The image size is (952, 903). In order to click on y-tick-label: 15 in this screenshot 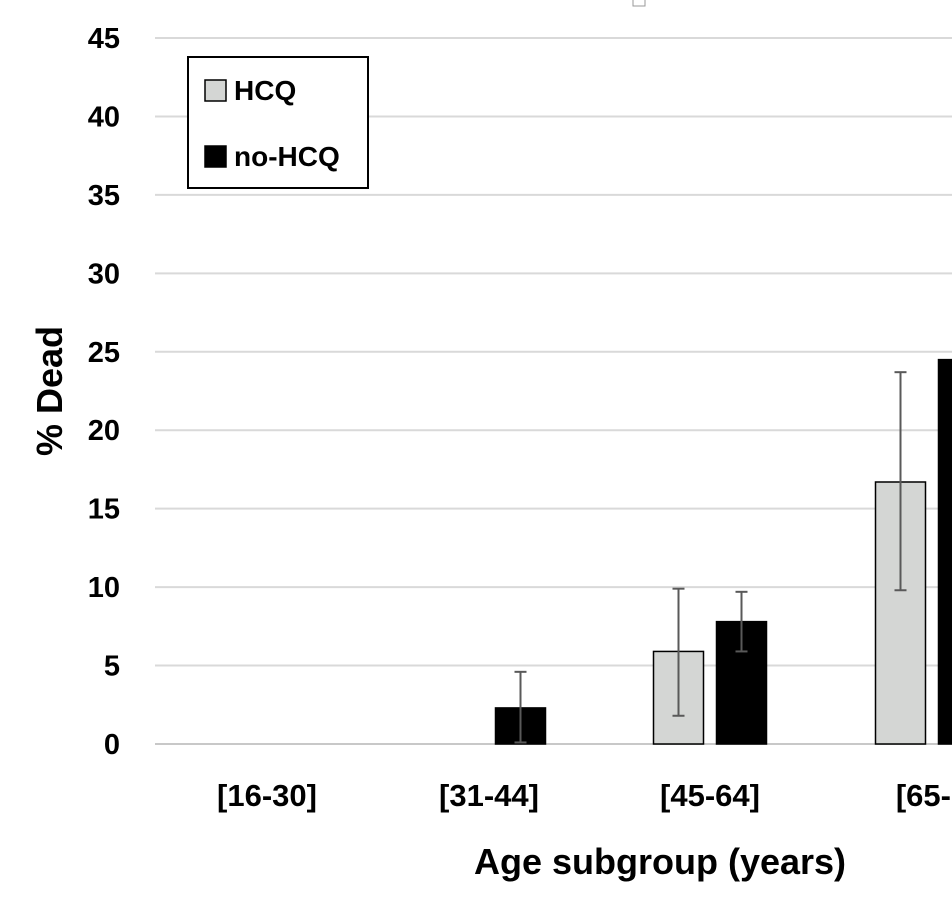, I will do `click(104, 510)`.